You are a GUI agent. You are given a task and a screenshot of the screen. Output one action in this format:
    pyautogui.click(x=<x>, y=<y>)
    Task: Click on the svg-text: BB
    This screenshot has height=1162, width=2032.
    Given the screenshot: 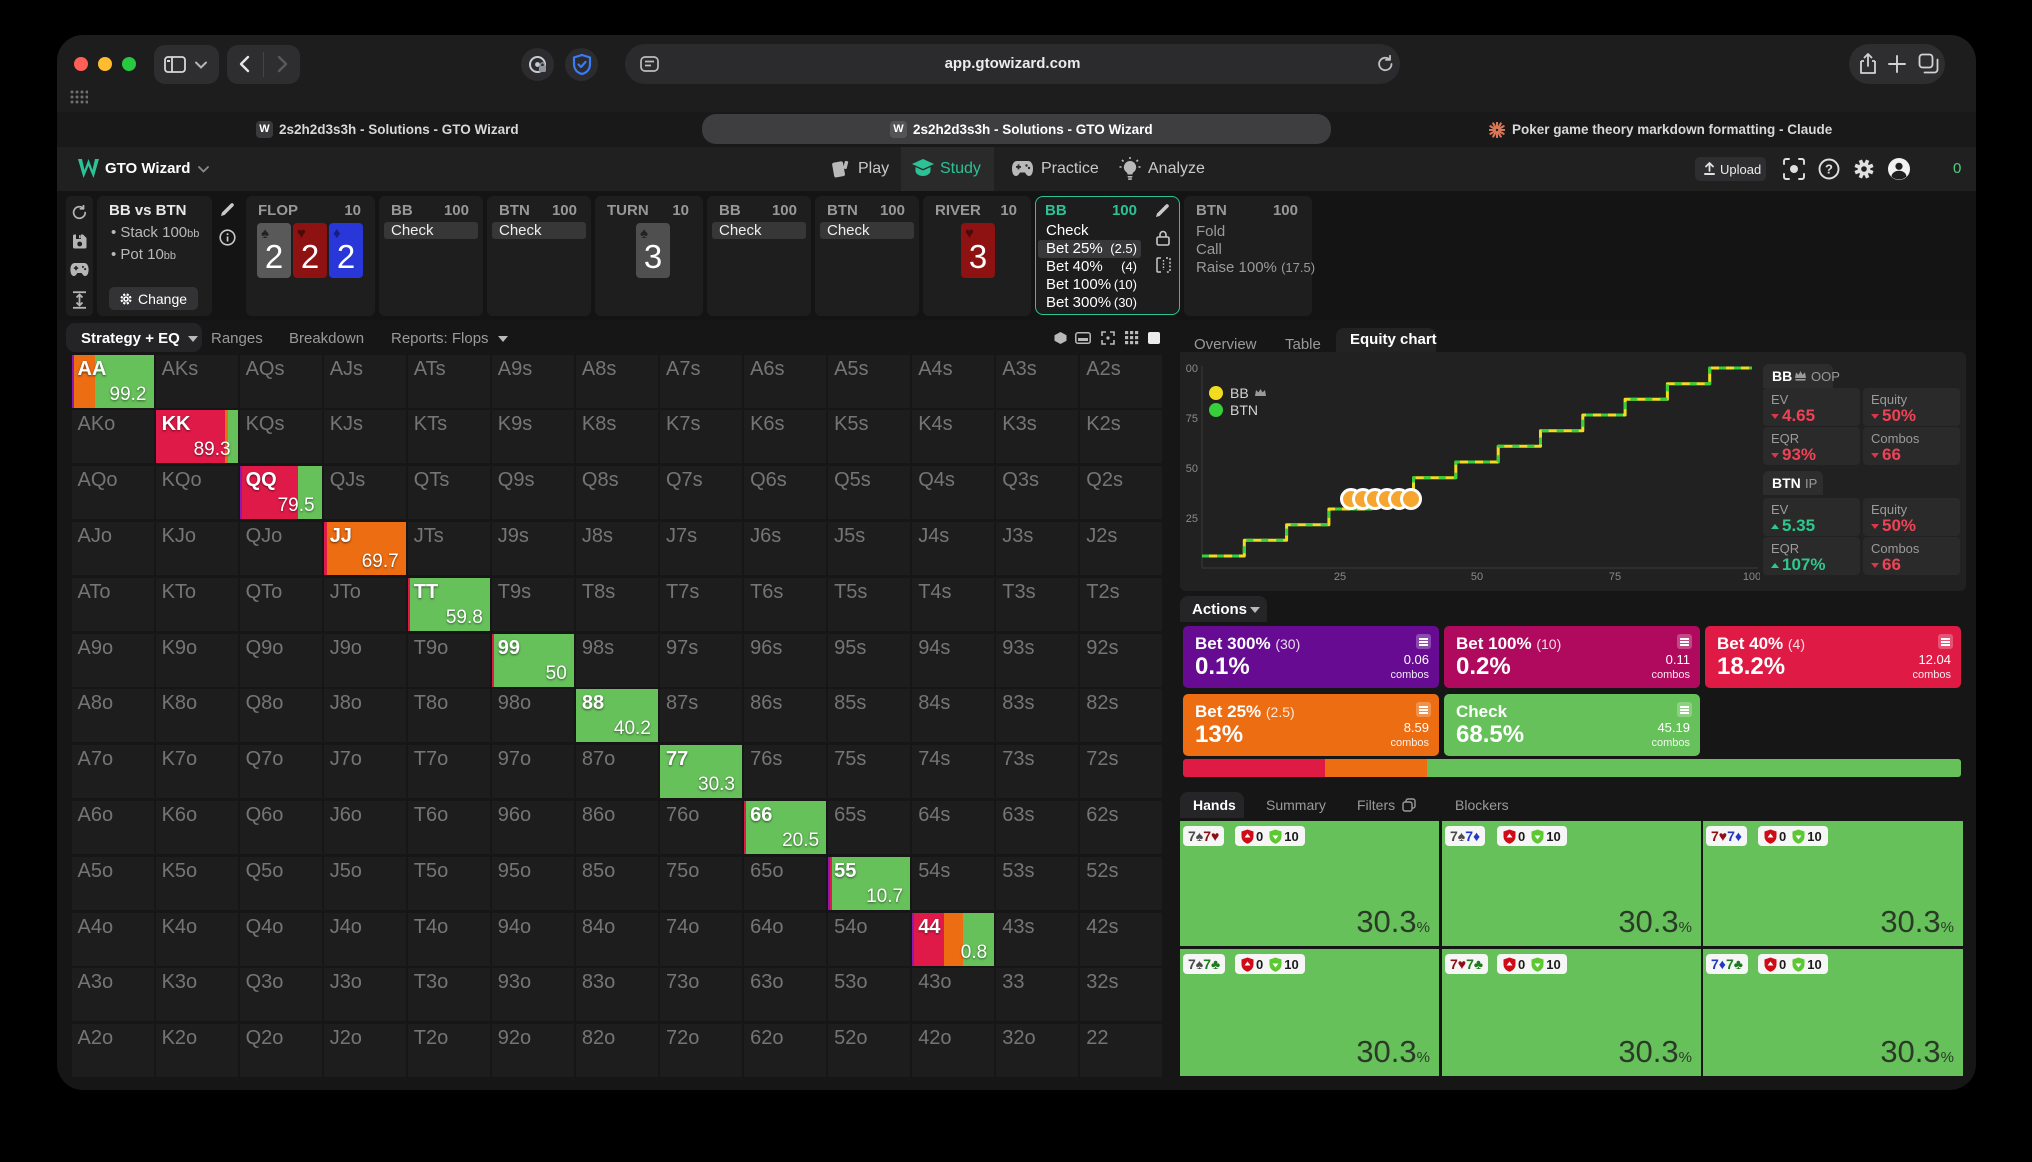 What is the action you would take?
    pyautogui.click(x=1239, y=393)
    